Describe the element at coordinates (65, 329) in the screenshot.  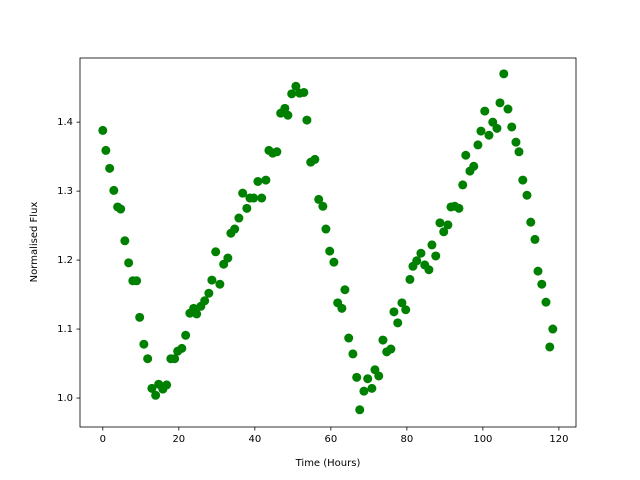
I see `y-tick-label: 1.1` at that location.